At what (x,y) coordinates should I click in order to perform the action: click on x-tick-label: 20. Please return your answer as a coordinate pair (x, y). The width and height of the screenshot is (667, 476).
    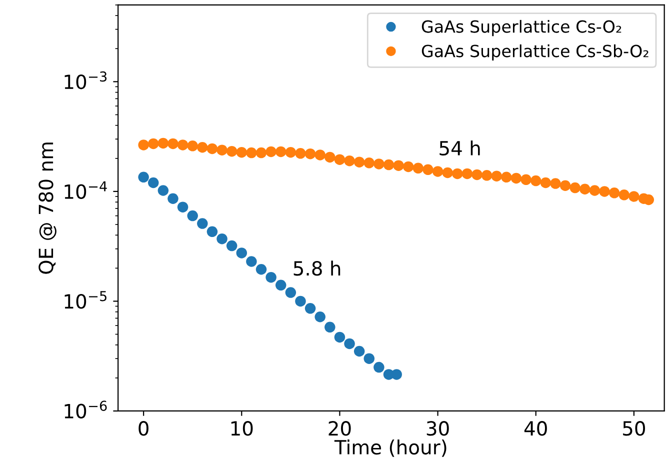
    Looking at the image, I should click on (339, 428).